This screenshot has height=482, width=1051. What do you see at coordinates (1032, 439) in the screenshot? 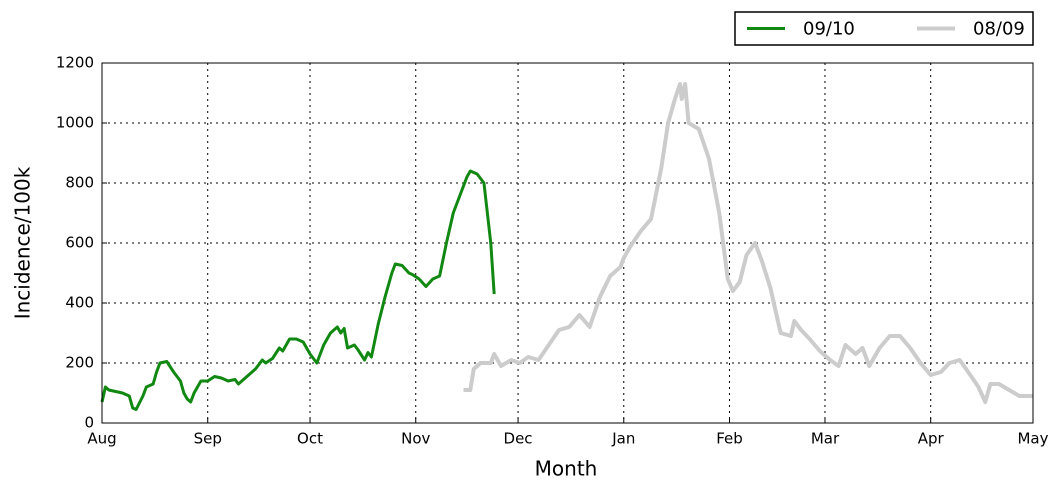
I see `x-tick-label: May` at bounding box center [1032, 439].